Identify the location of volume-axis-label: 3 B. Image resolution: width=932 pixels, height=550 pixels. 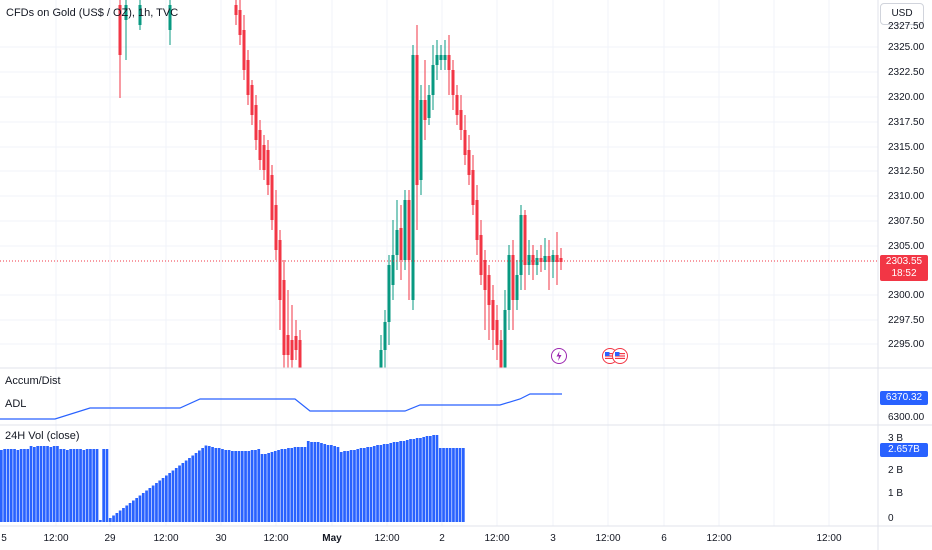
(896, 438).